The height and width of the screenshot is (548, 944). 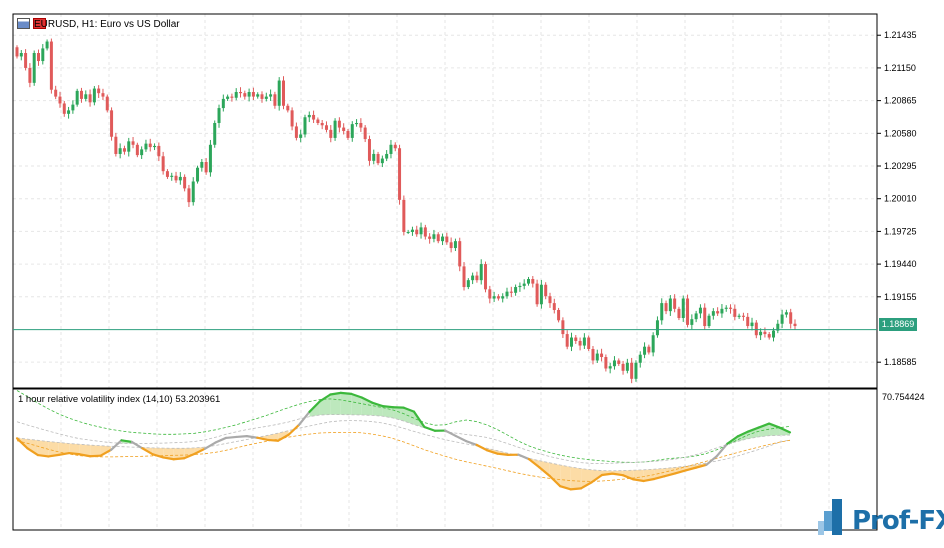 What do you see at coordinates (898, 521) in the screenshot?
I see `logo-text: Prof-FX` at bounding box center [898, 521].